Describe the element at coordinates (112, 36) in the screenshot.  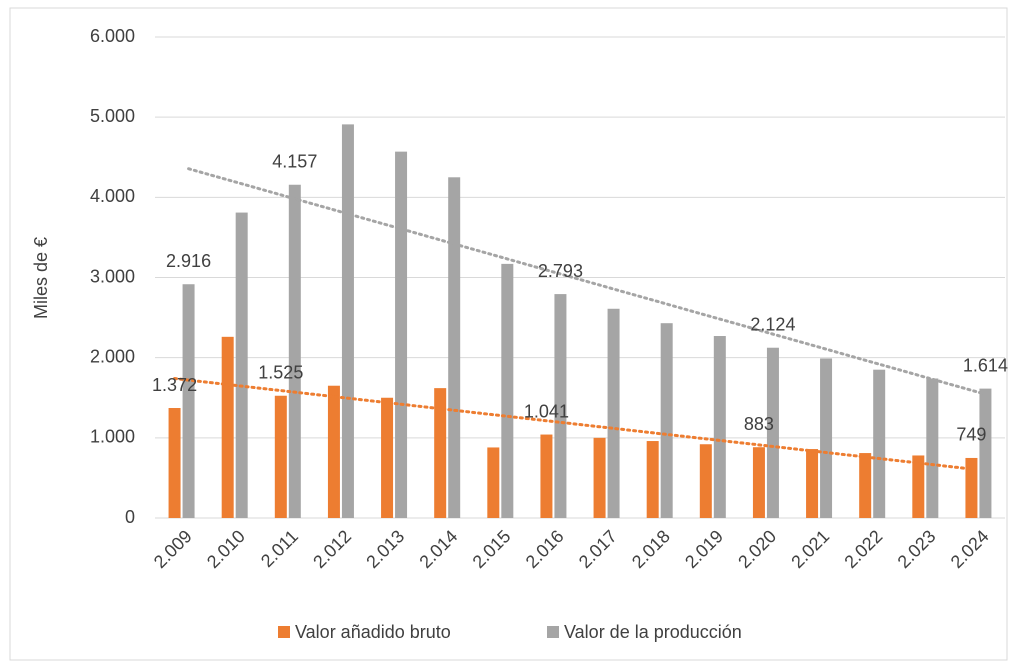
I see `y-tick-label: 6.000` at that location.